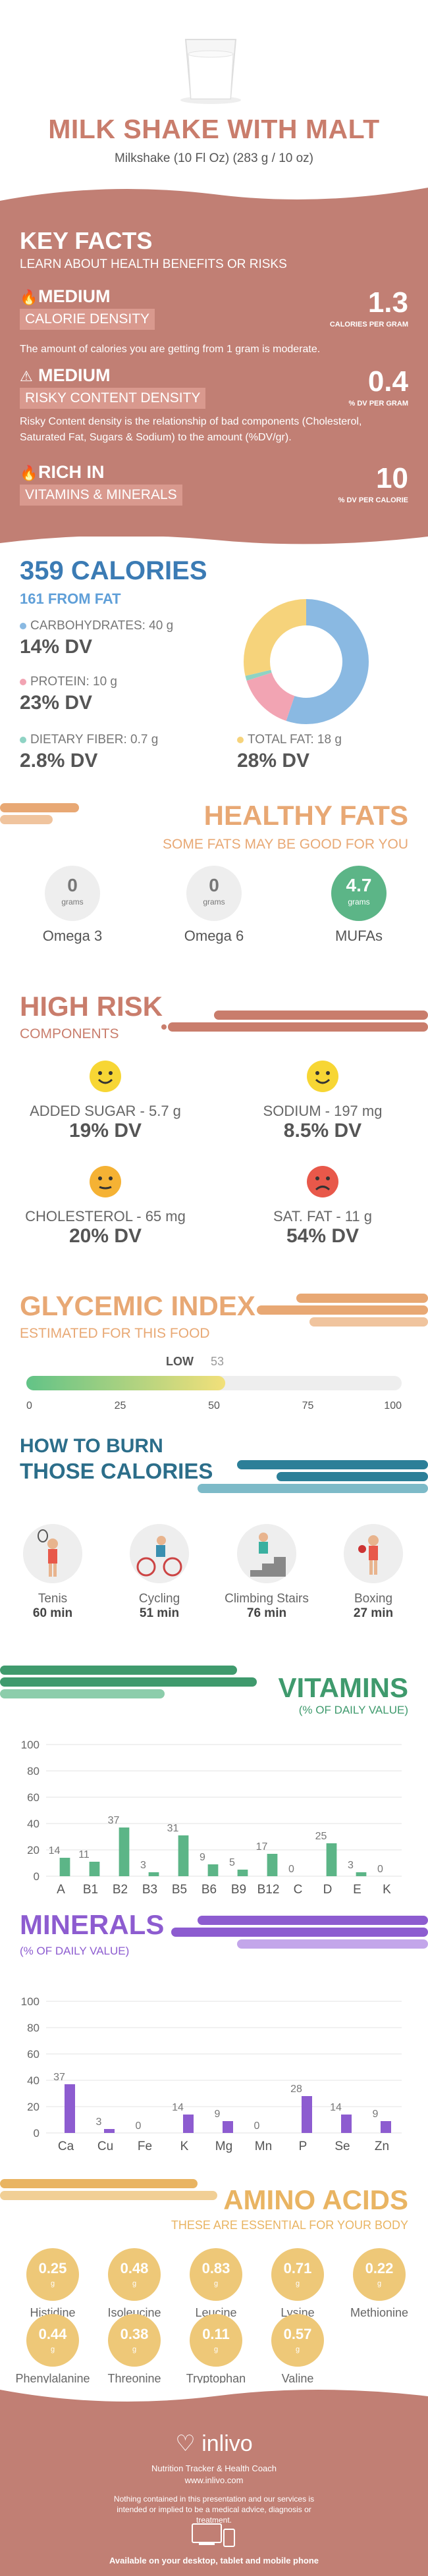 The image size is (428, 2576). Describe the element at coordinates (105, 1206) in the screenshot. I see `risk-cholesterol: CHOLESTEROL - 65 mg 20% DV` at that location.